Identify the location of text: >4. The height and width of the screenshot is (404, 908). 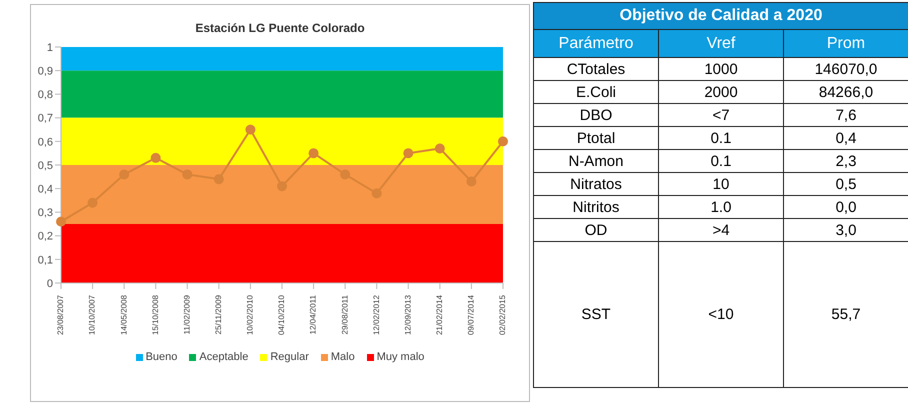
(721, 230).